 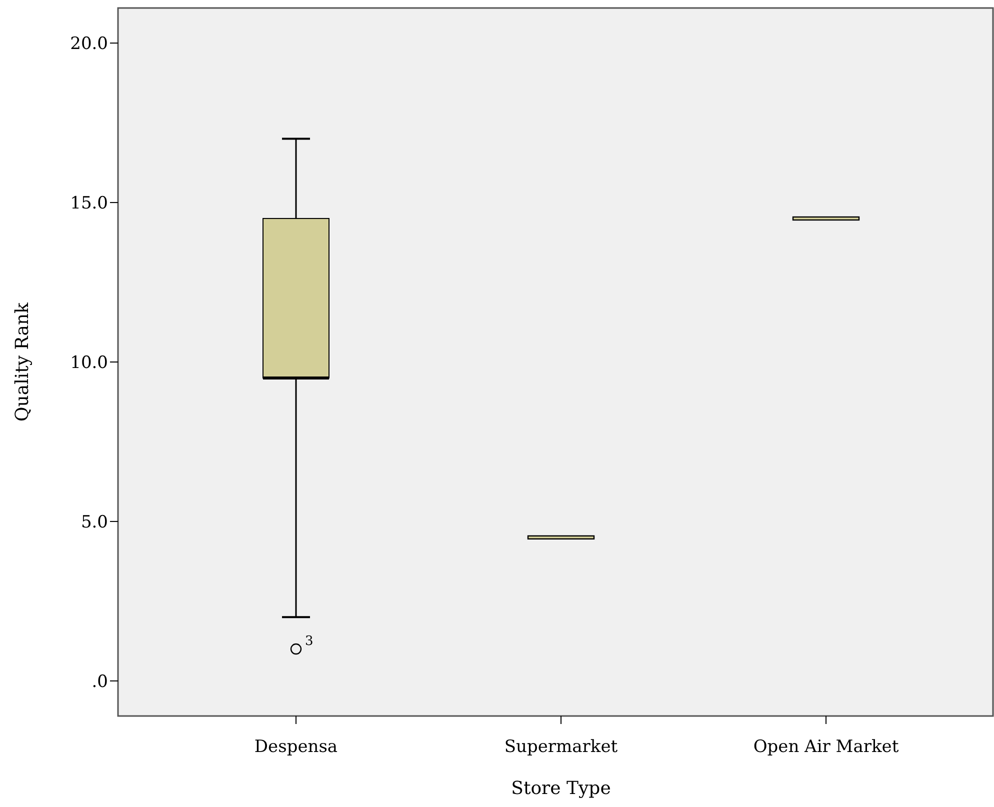 I want to click on y-axis-title: Quality Rank, so click(x=22, y=361).